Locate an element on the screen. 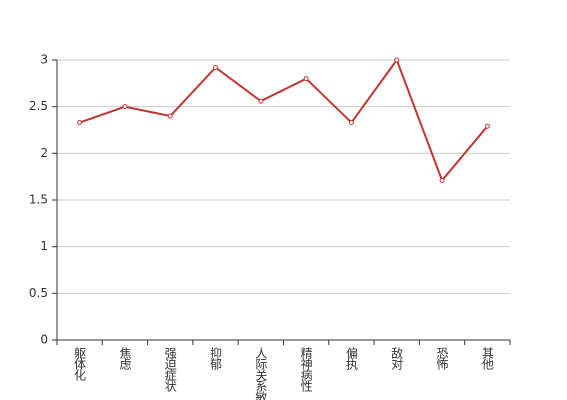 Image resolution: width=567 pixels, height=400 pixels. y-tick-label: 1.5 is located at coordinates (38, 200).